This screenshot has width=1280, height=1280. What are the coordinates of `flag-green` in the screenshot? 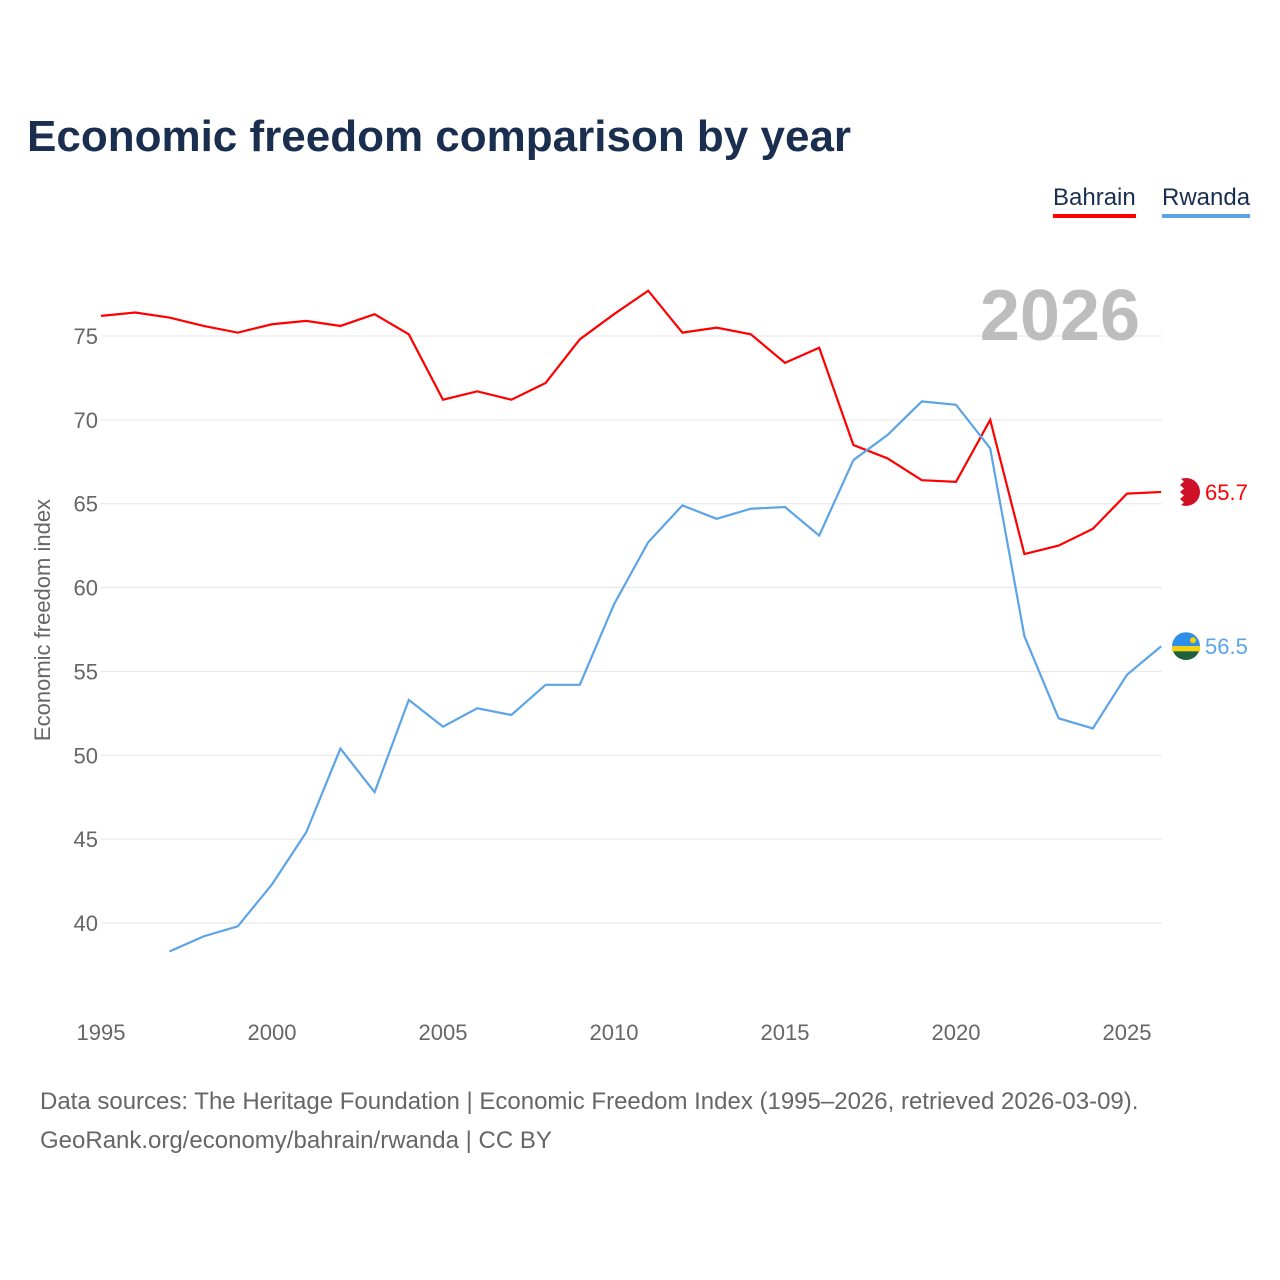 It's located at (1186, 656).